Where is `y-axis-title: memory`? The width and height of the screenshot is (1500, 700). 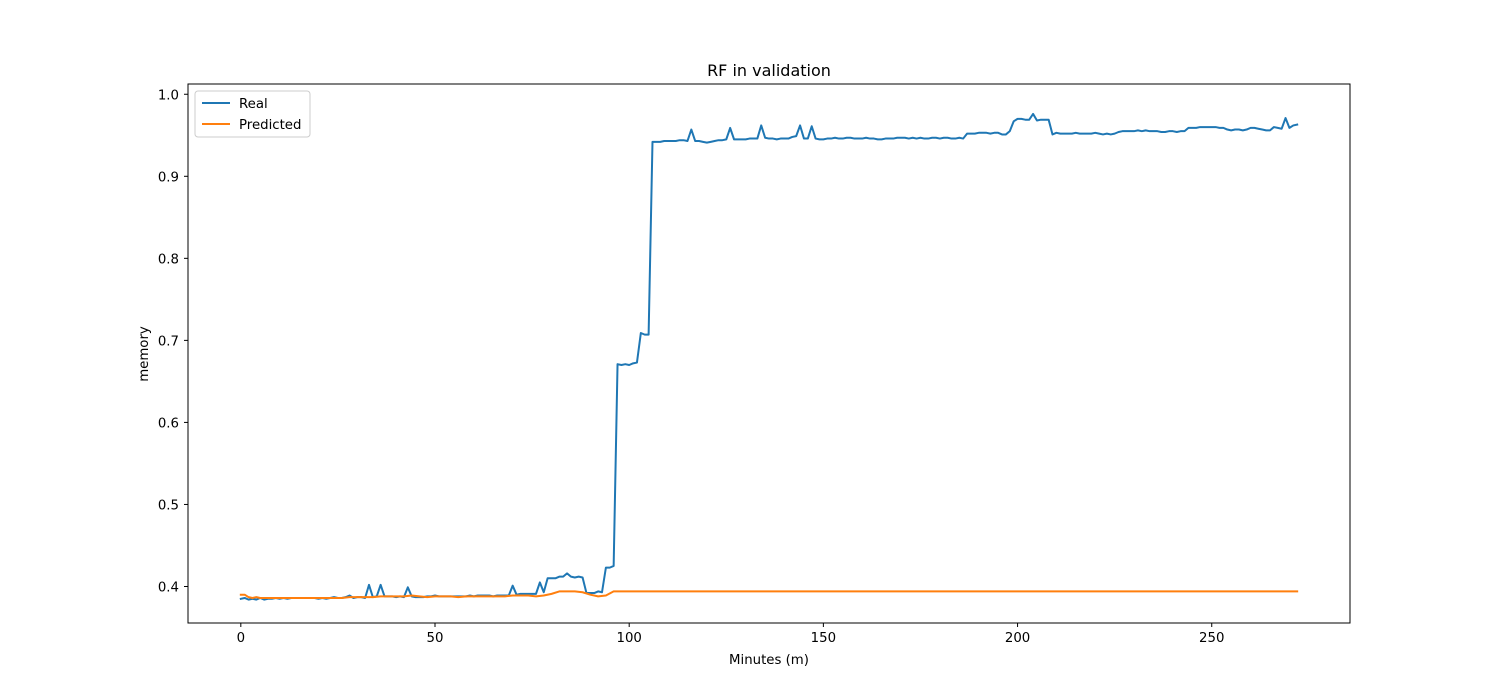 y-axis-title: memory is located at coordinates (144, 354).